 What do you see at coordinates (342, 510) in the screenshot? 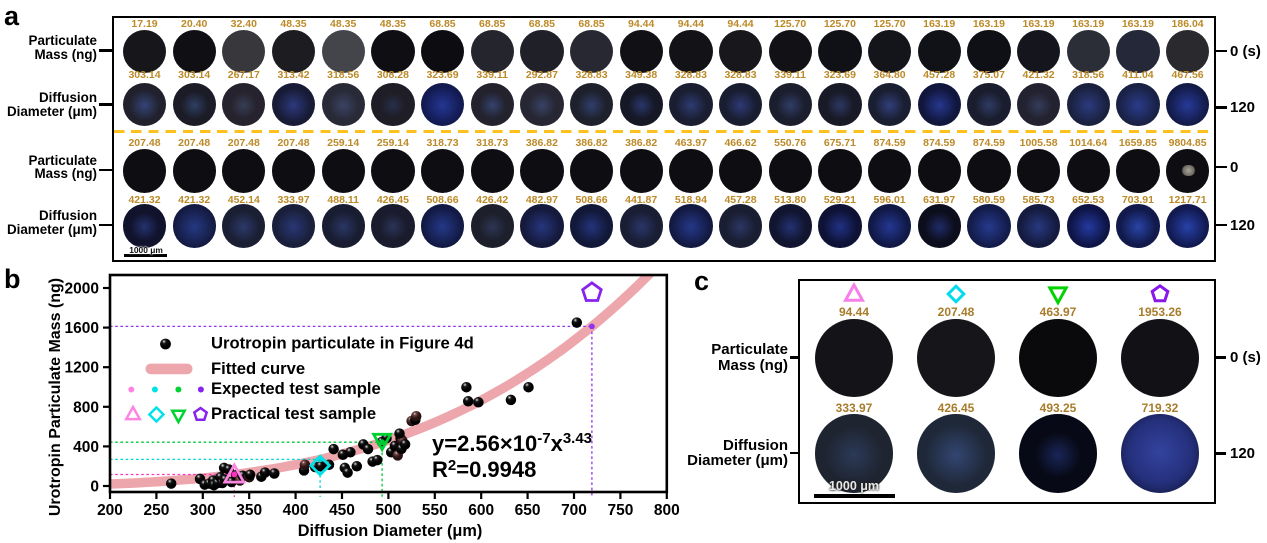
I see `svg-text: 450` at bounding box center [342, 510].